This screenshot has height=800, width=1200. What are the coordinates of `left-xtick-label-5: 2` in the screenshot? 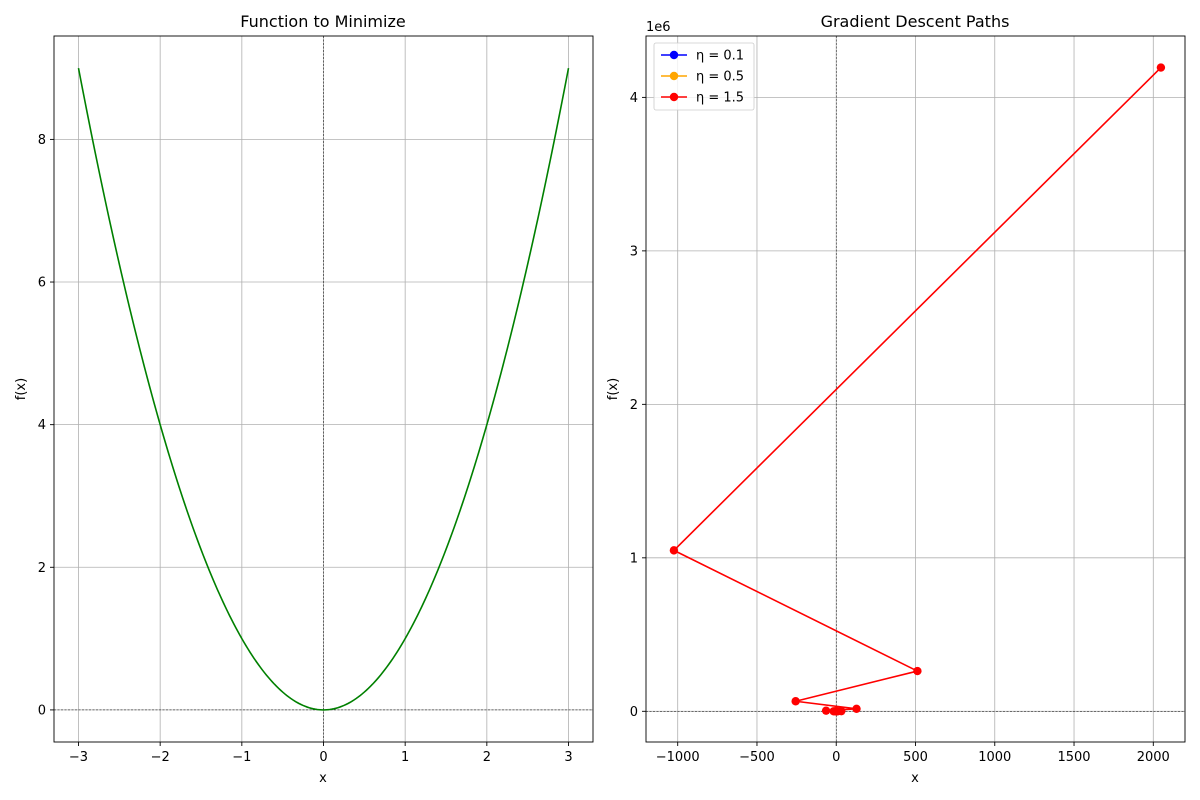 It's located at (487, 757).